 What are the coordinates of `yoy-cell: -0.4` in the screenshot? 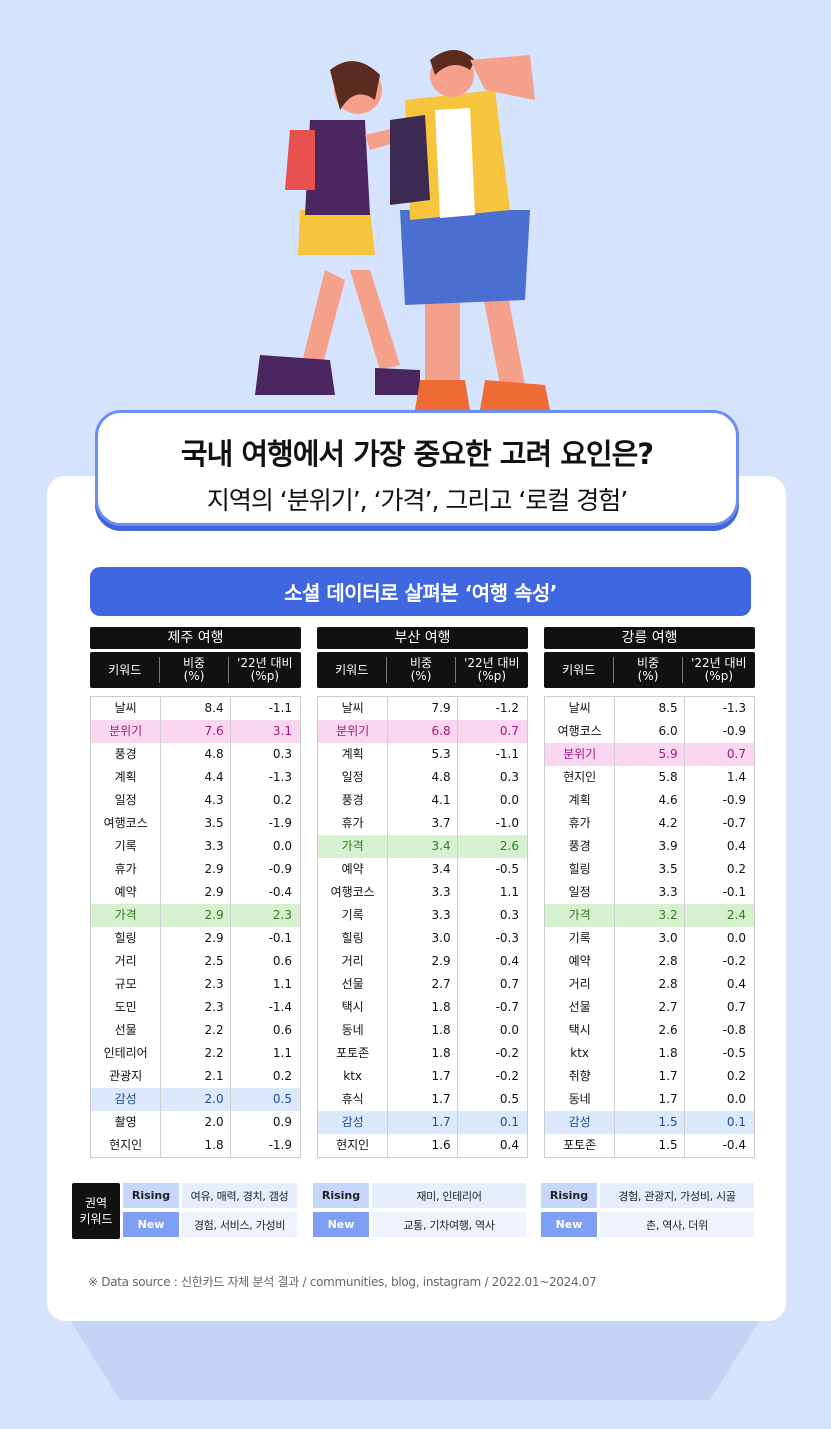 It's located at (280, 892).